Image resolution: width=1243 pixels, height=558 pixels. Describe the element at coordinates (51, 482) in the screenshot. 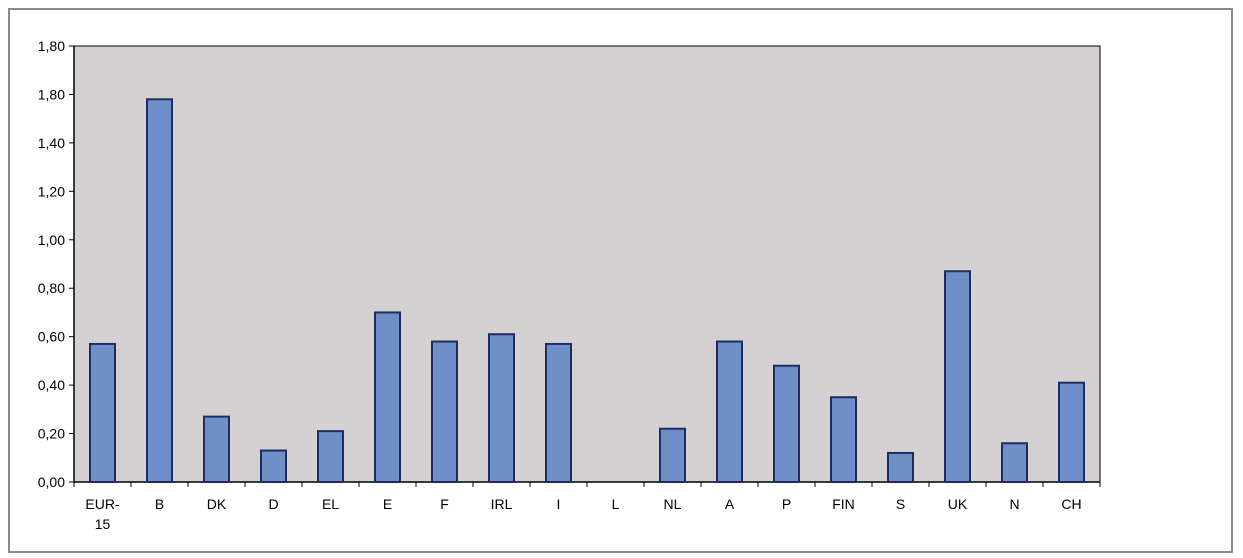

I see `y-tick-label: 0,00` at that location.